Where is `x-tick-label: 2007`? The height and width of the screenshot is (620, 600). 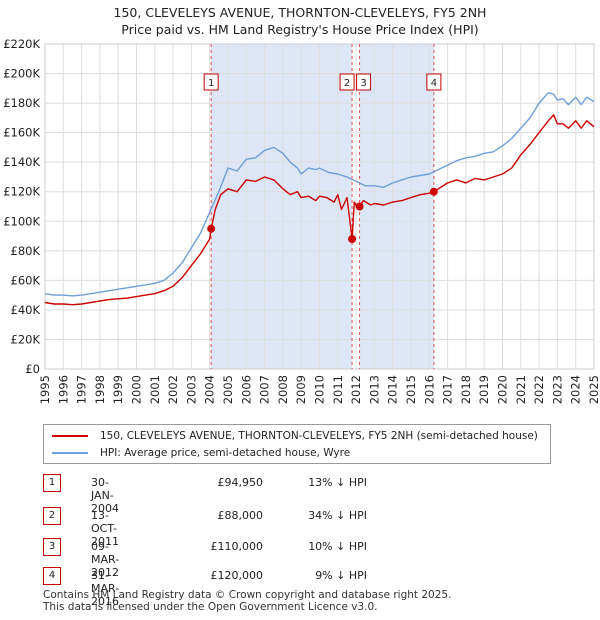 x-tick-label: 2007 is located at coordinates (265, 389).